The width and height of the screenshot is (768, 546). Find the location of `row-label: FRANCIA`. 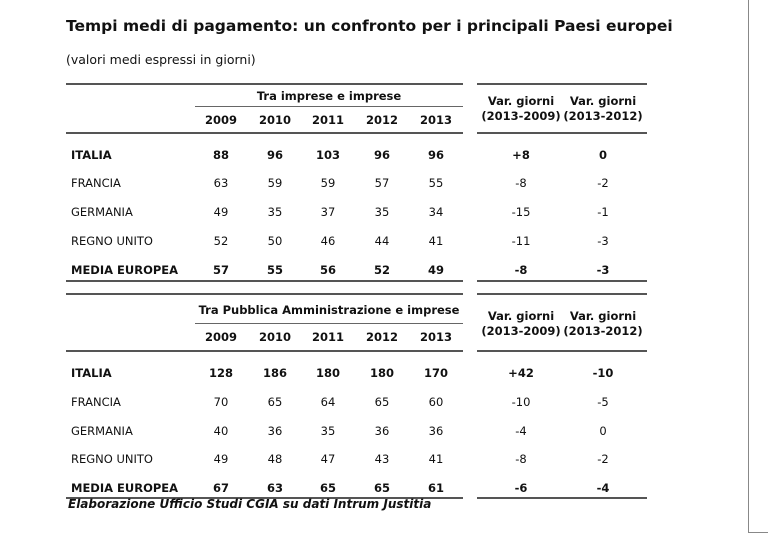

row-label: FRANCIA is located at coordinates (96, 402).